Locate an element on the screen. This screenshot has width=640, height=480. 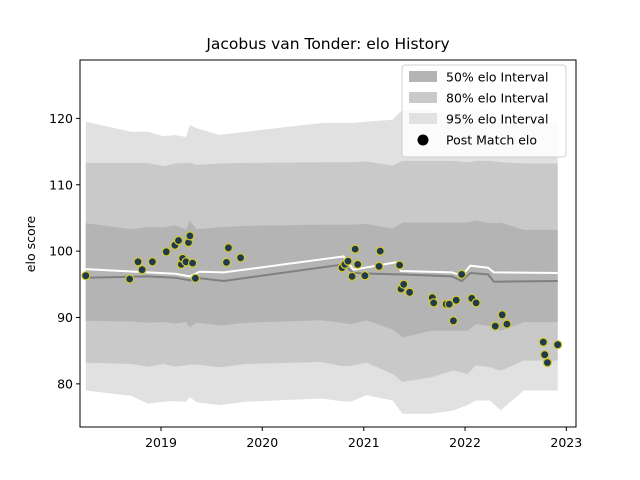
legend-box is located at coordinates (484, 111).